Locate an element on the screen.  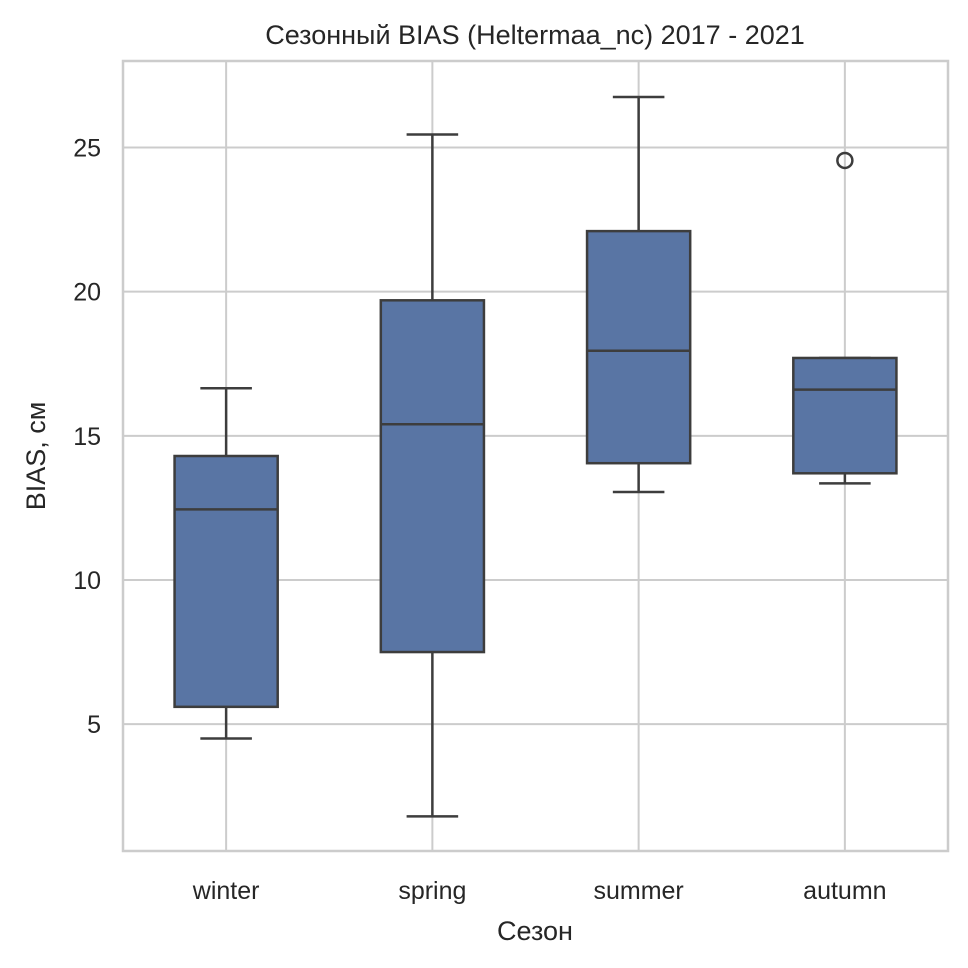
x-tick-label: autumn is located at coordinates (844, 891).